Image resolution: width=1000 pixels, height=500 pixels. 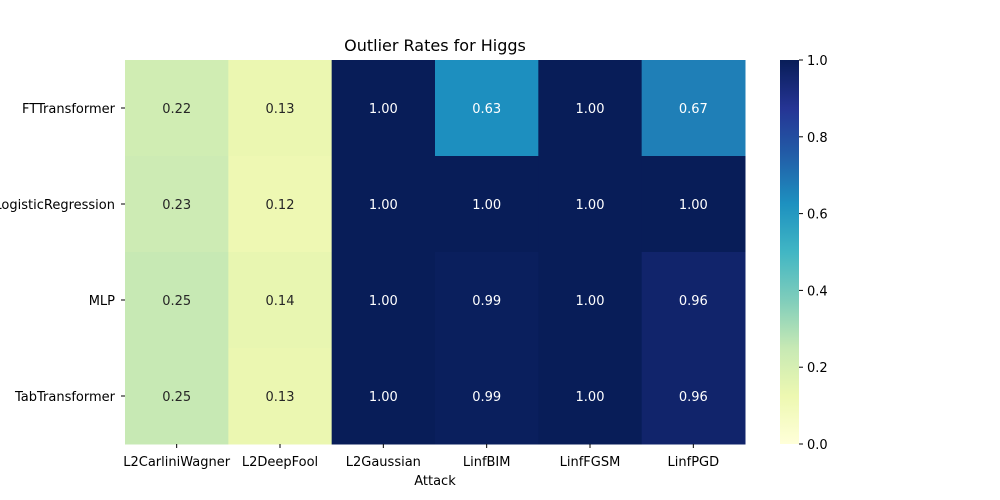 I want to click on x-tick-label: LinfFGSM, so click(x=590, y=462).